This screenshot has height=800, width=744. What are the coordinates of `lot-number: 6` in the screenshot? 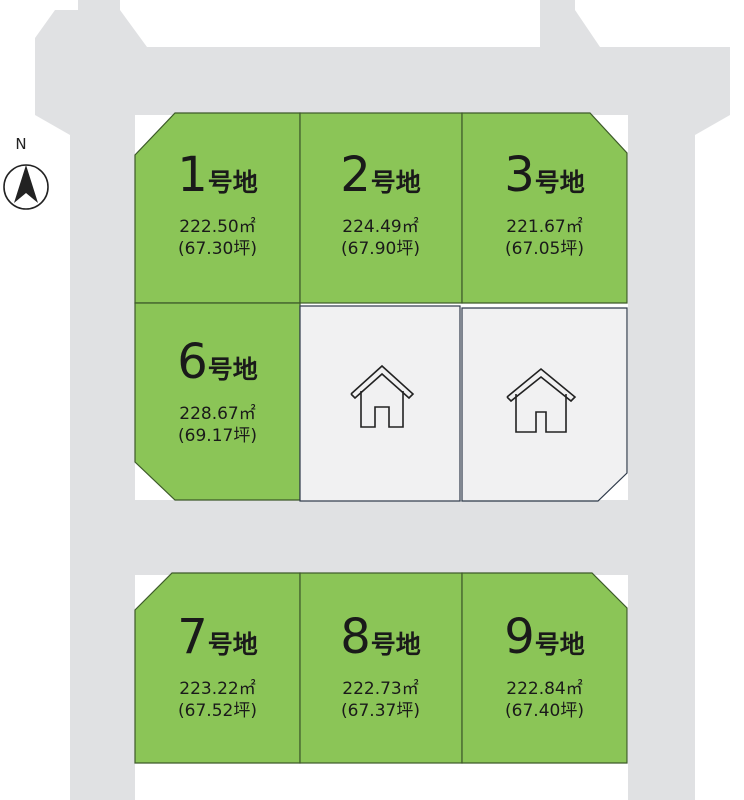 It's located at (192, 362).